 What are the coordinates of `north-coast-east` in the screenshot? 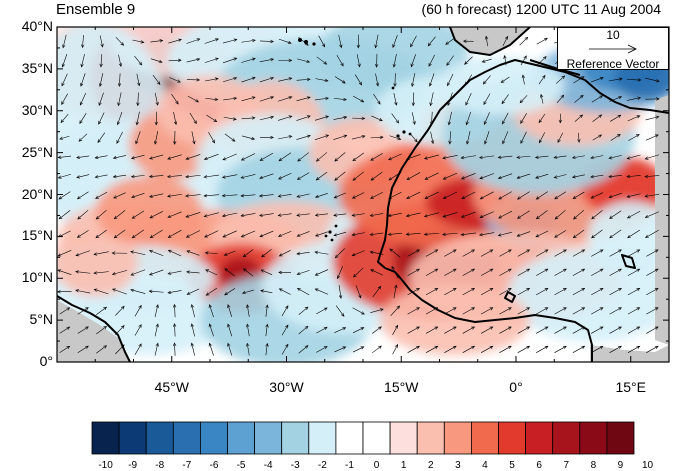 It's located at (555, 67).